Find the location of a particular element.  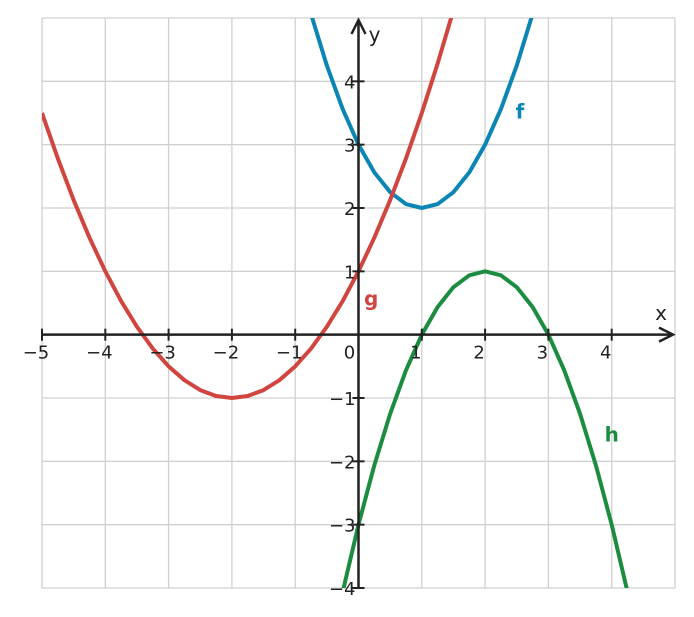

curve-label: h is located at coordinates (612, 435).